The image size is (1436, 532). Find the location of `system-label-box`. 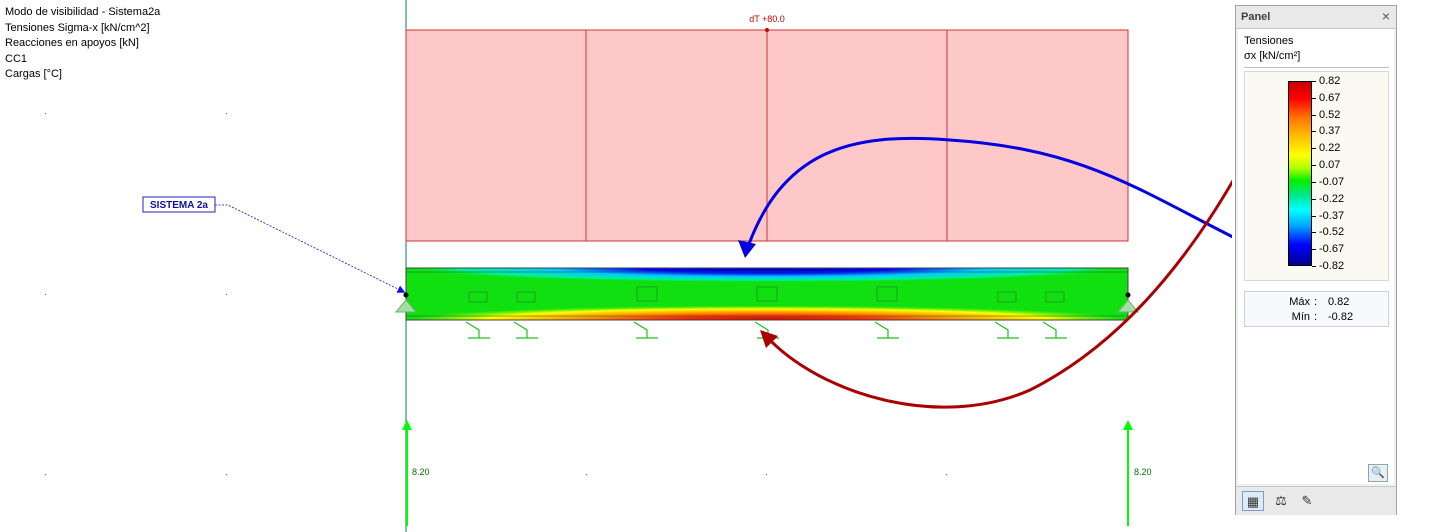

system-label-box is located at coordinates (179, 204).